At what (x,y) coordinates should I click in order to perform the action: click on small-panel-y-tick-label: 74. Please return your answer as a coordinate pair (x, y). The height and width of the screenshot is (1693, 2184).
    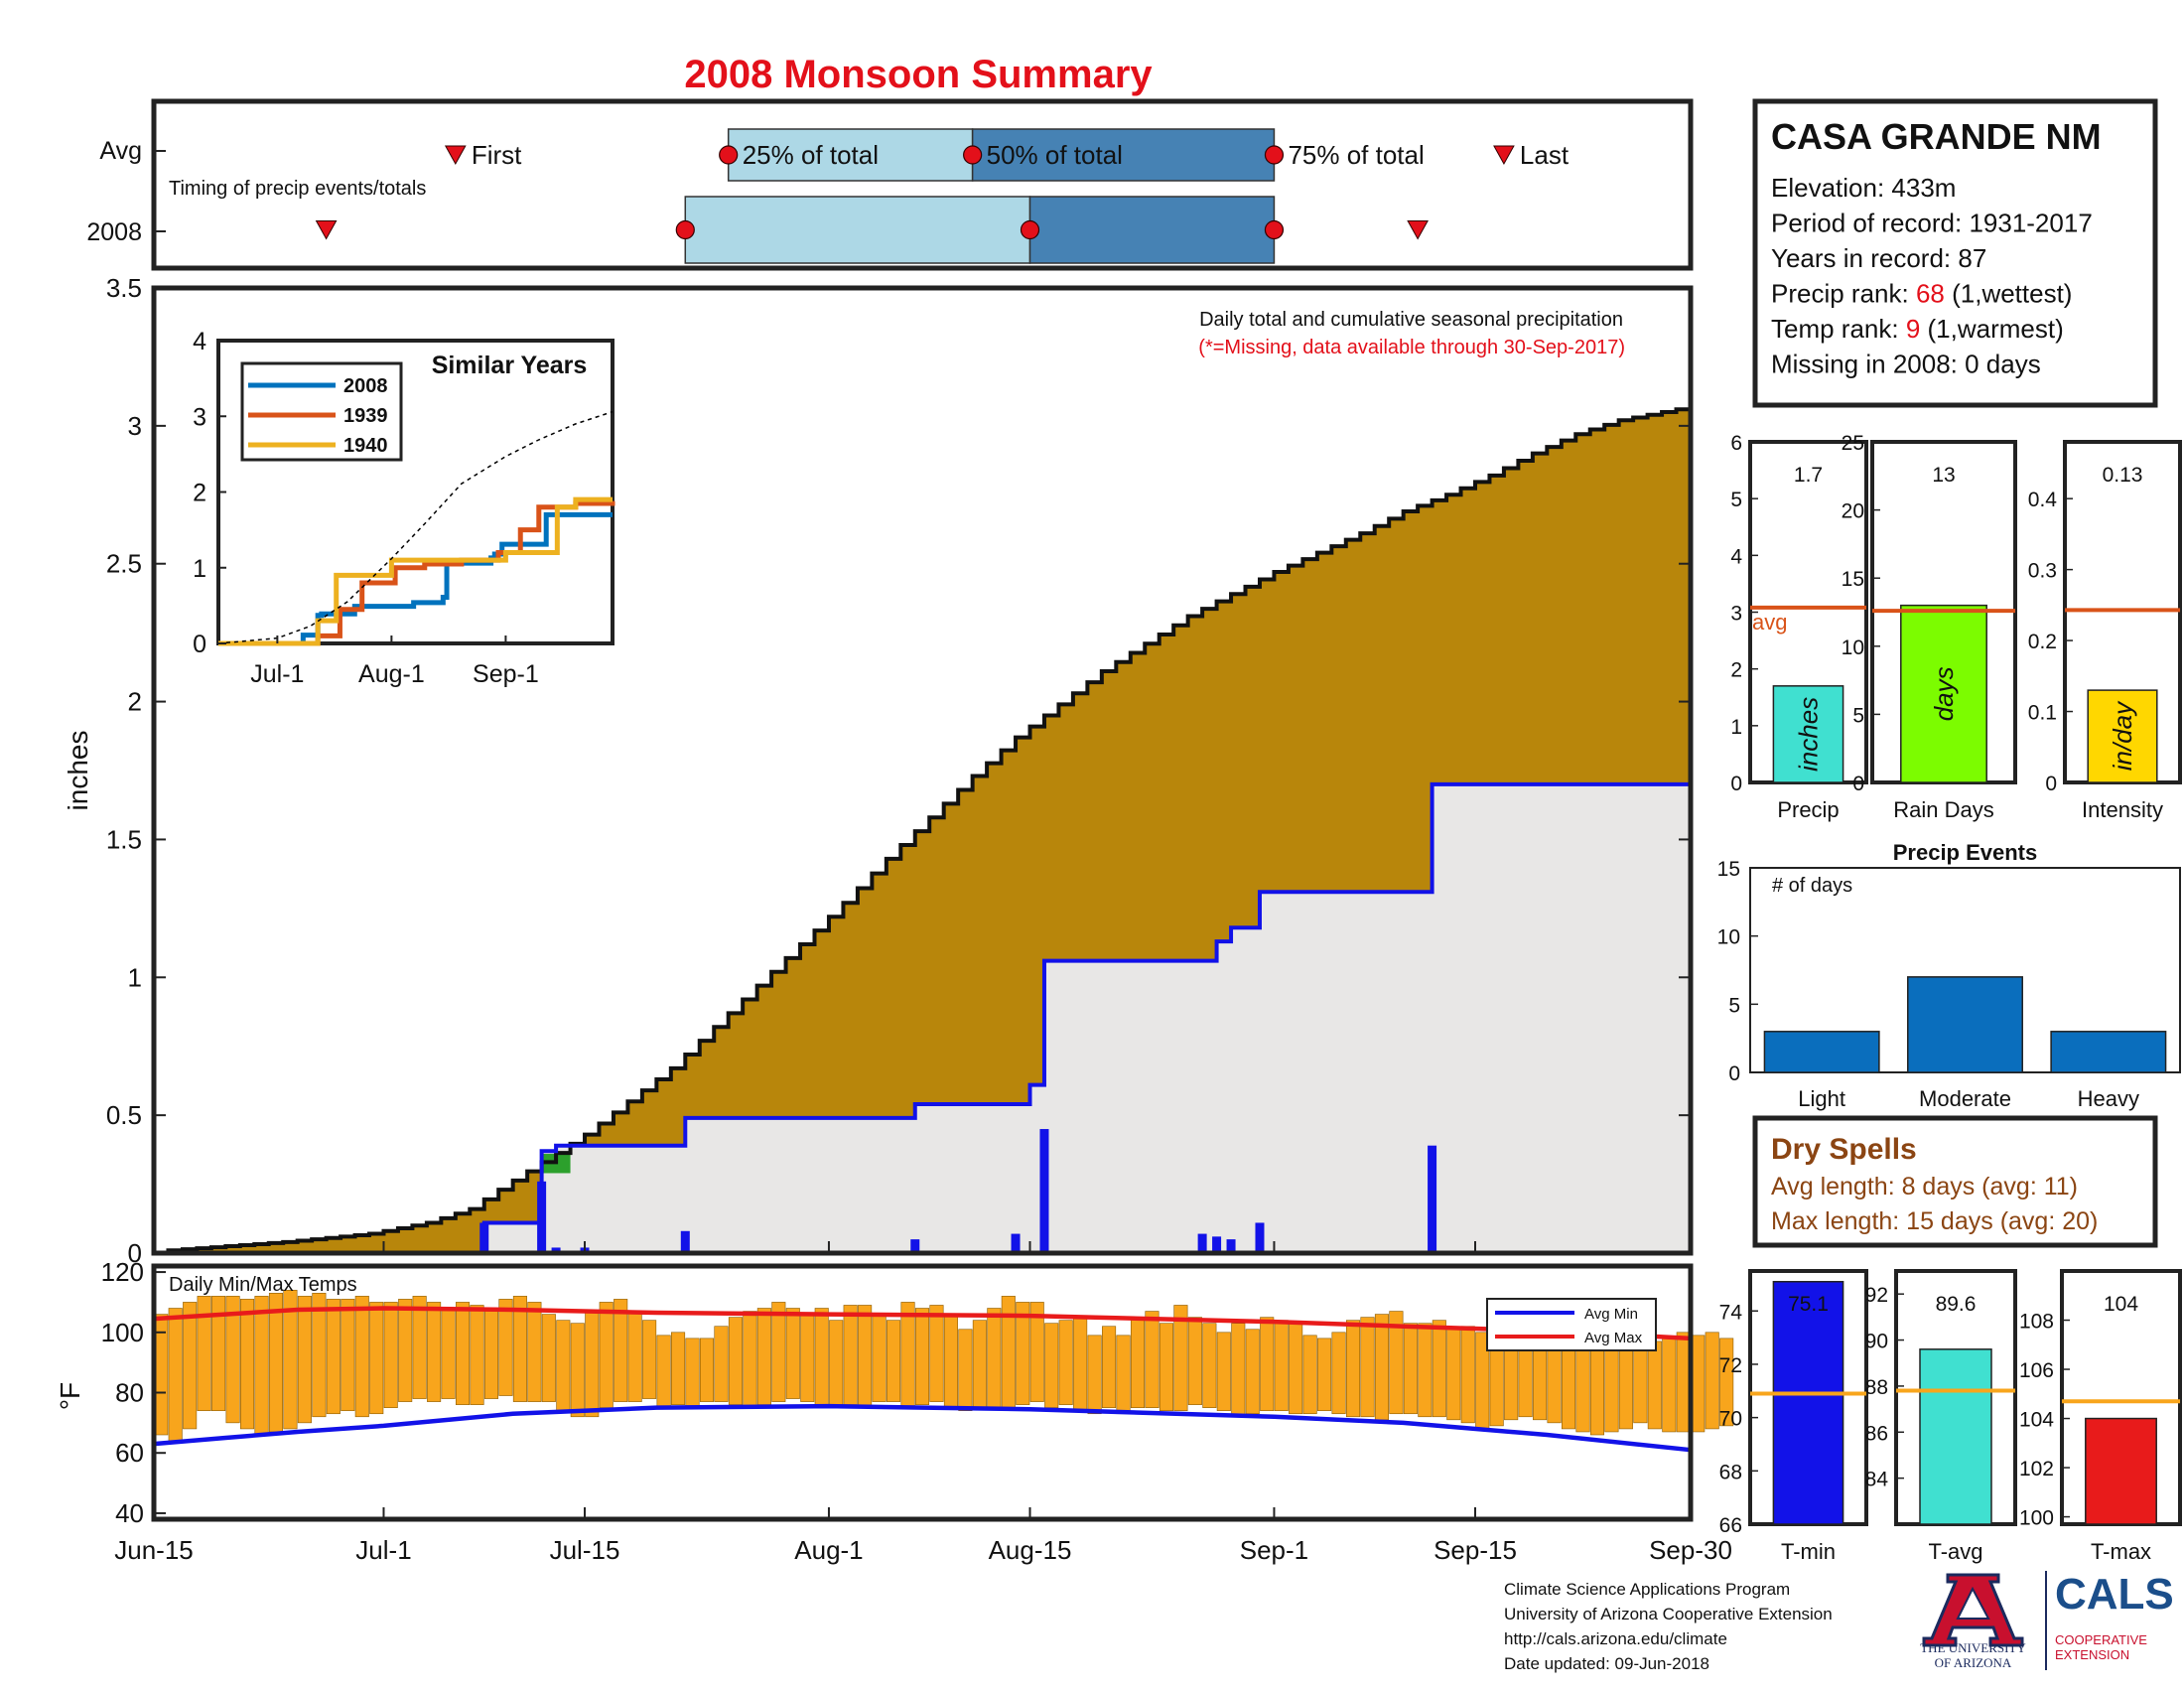
    Looking at the image, I should click on (1731, 1313).